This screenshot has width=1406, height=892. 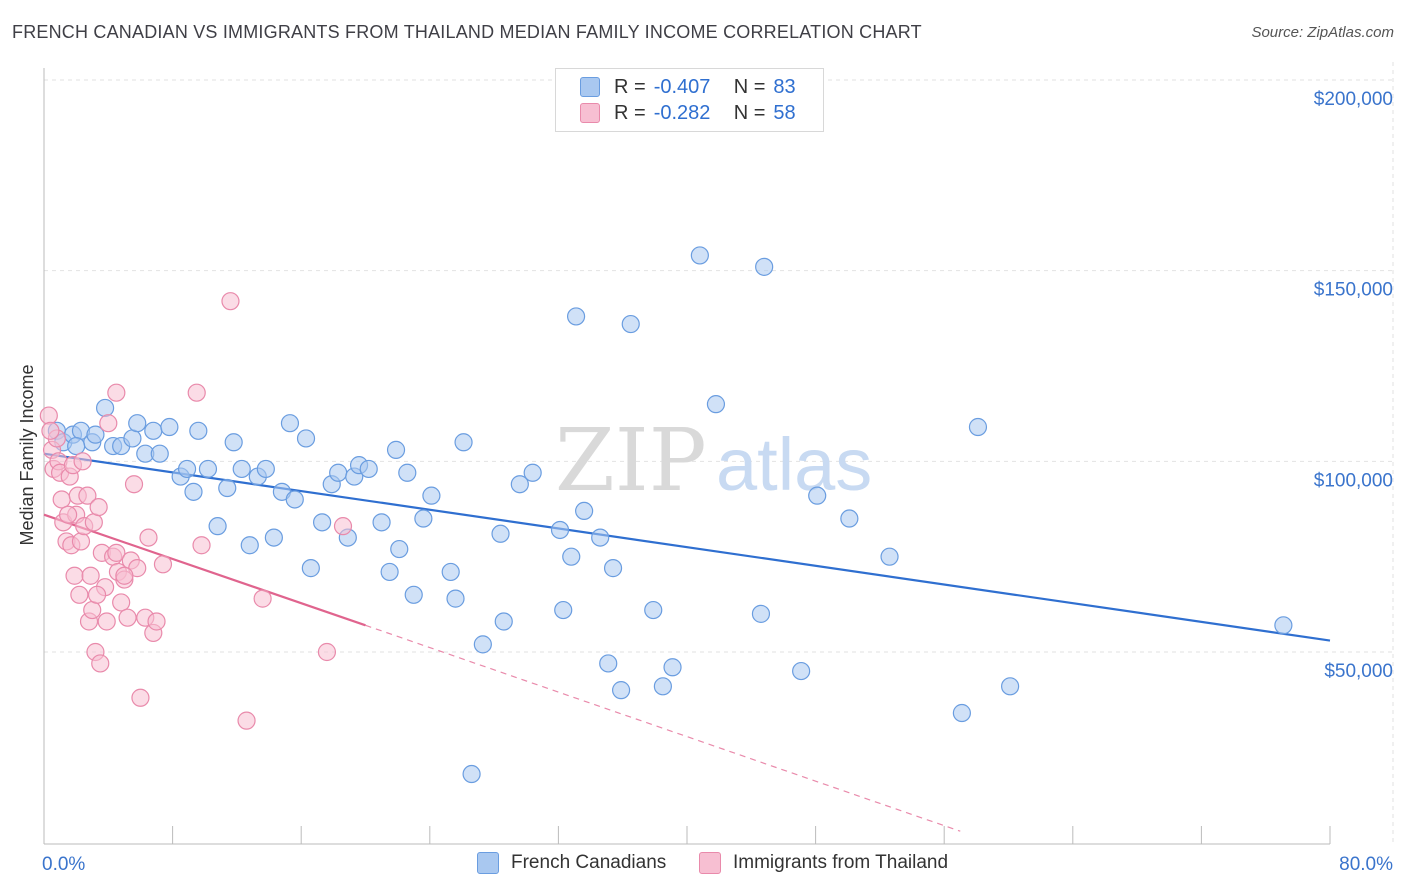 What do you see at coordinates (590, 87) in the screenshot?
I see `legend-swatch-blue` at bounding box center [590, 87].